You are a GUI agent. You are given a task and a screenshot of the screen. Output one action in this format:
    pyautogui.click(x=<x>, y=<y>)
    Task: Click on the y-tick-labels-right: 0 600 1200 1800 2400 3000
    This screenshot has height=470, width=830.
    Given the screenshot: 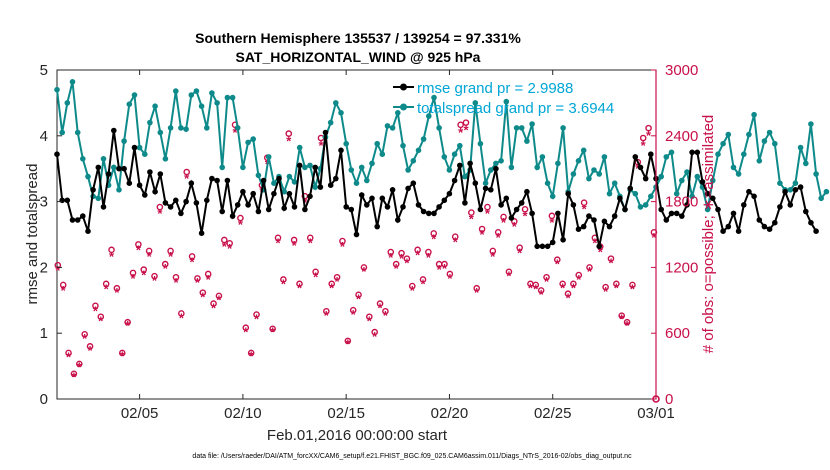 What is the action you would take?
    pyautogui.click(x=681, y=235)
    